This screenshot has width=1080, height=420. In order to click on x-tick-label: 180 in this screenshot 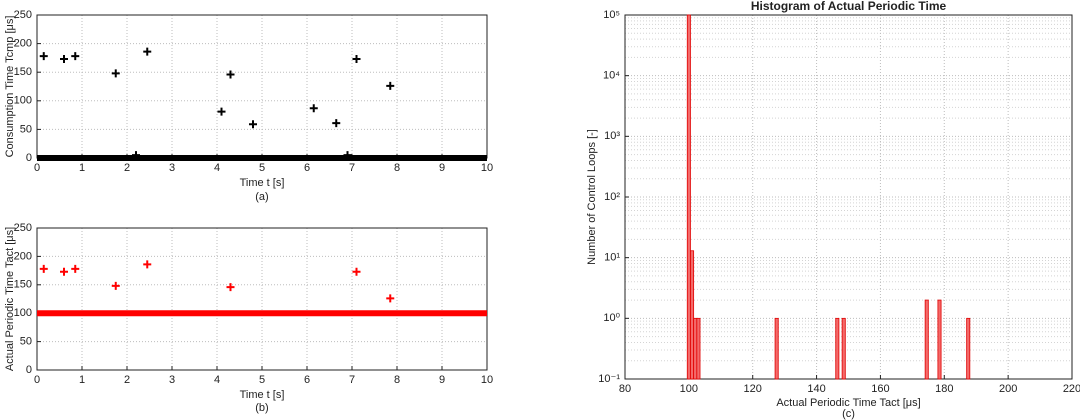, I will do `click(944, 389)`.